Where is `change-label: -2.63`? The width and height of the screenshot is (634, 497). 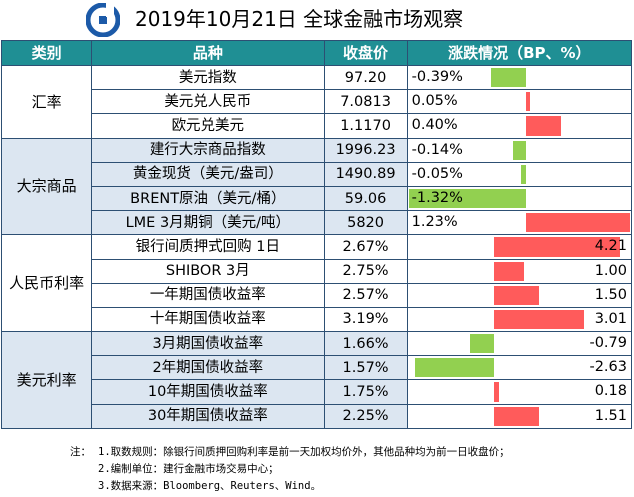
change-label: -2.63 is located at coordinates (608, 367).